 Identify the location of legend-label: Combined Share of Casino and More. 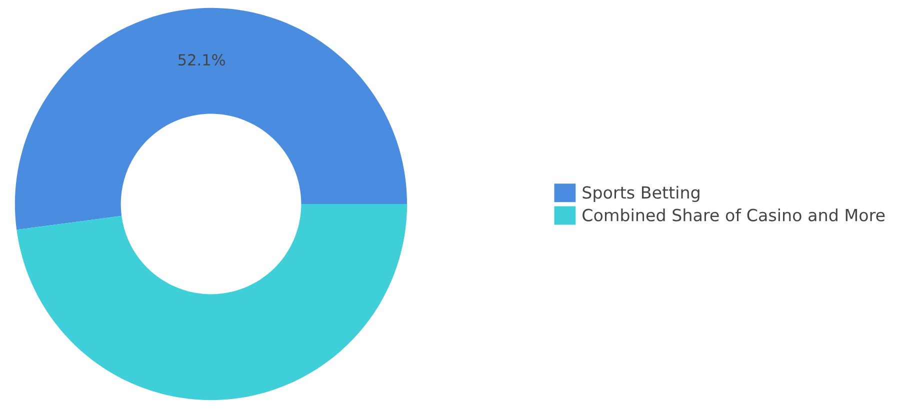
(733, 215).